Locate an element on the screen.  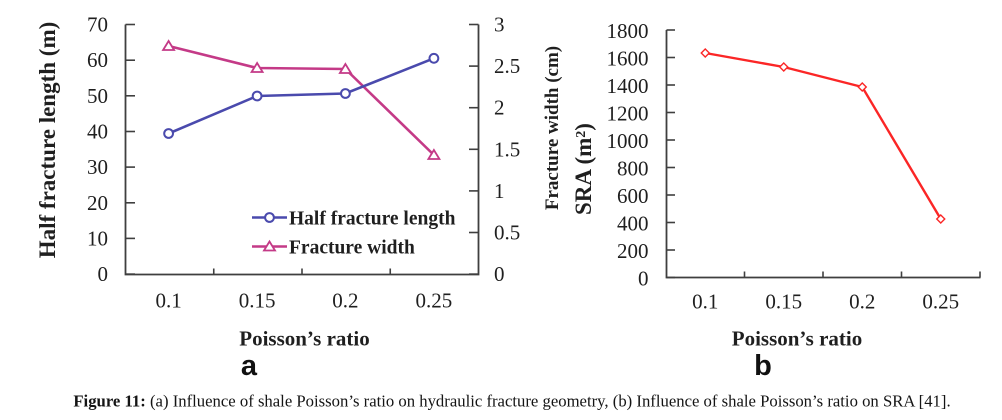
svg-text: 60 is located at coordinates (97, 60).